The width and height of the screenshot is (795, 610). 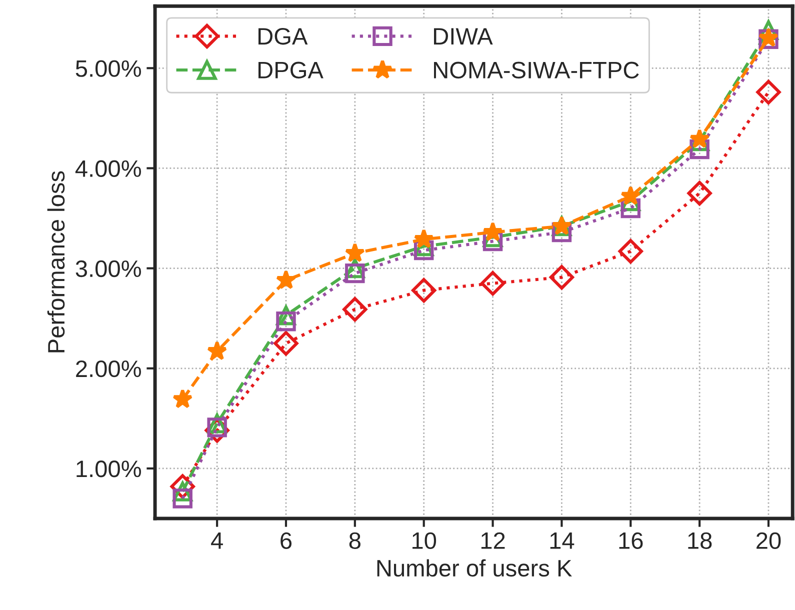 What do you see at coordinates (631, 541) in the screenshot?
I see `x-tick-label: 16` at bounding box center [631, 541].